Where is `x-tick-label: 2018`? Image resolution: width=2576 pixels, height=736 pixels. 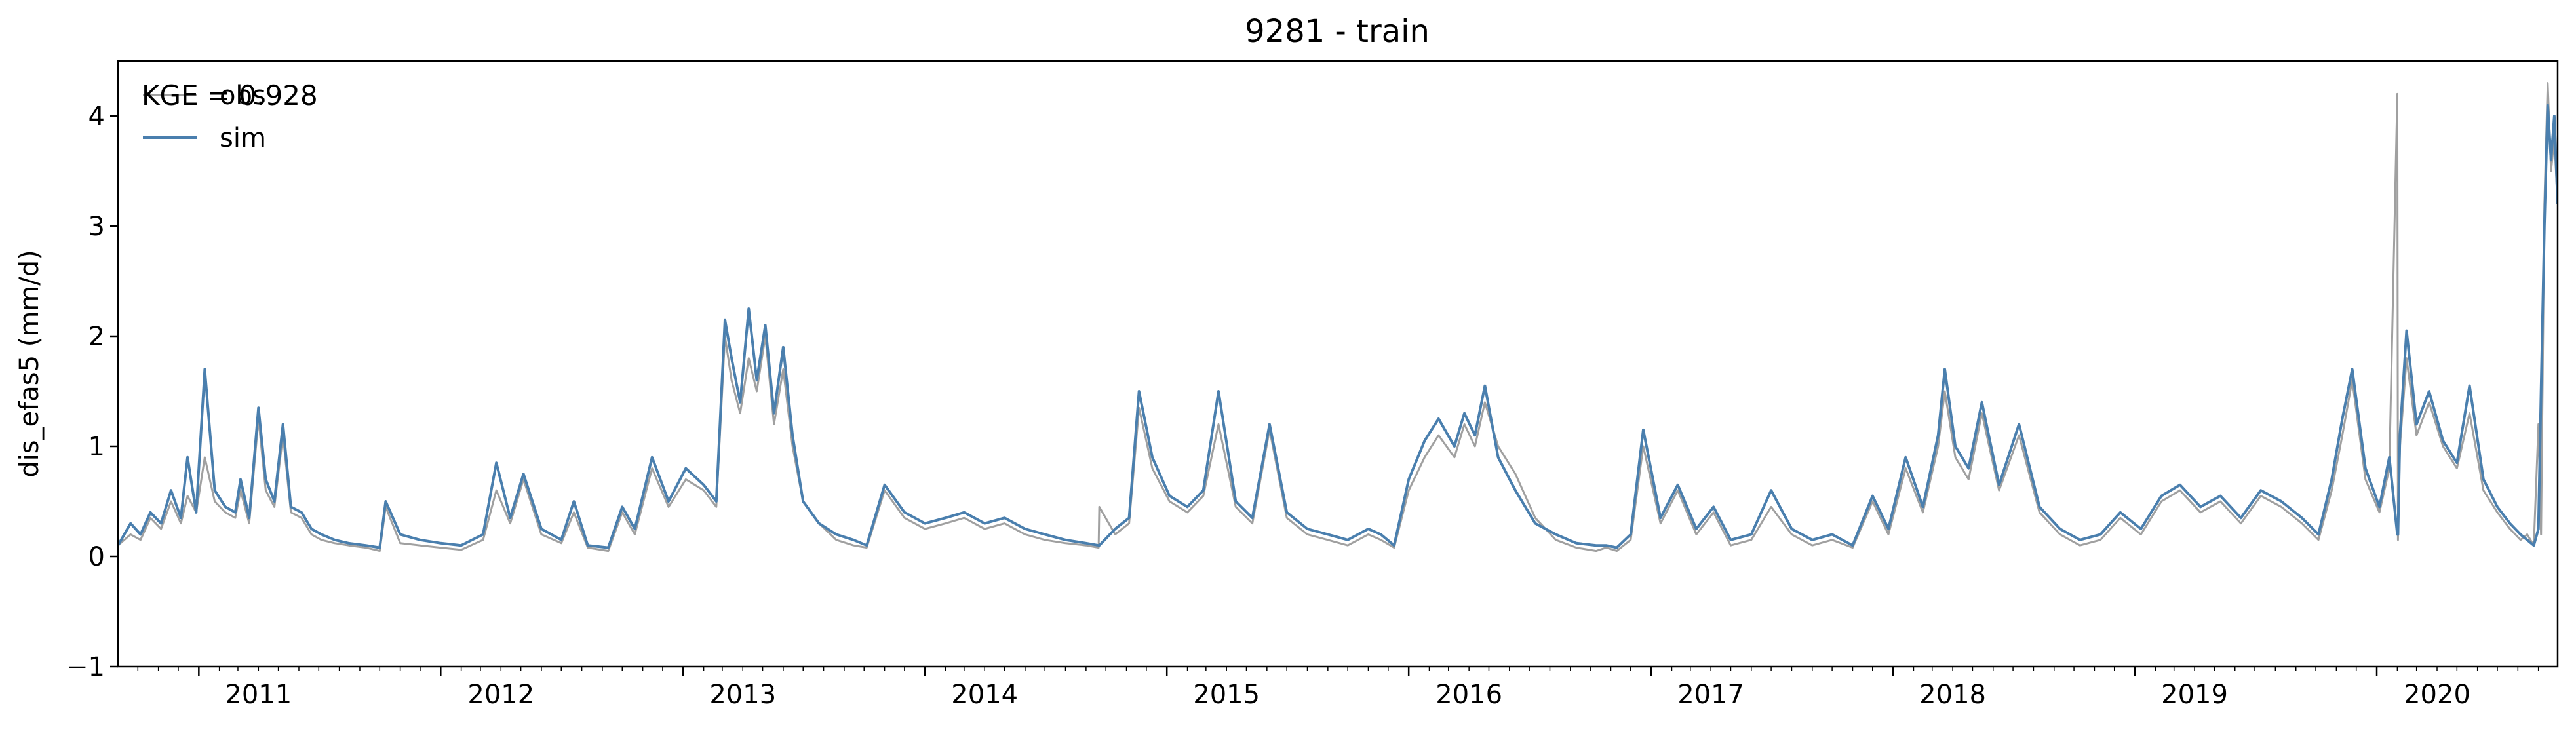
x-tick-label: 2018 is located at coordinates (1952, 695).